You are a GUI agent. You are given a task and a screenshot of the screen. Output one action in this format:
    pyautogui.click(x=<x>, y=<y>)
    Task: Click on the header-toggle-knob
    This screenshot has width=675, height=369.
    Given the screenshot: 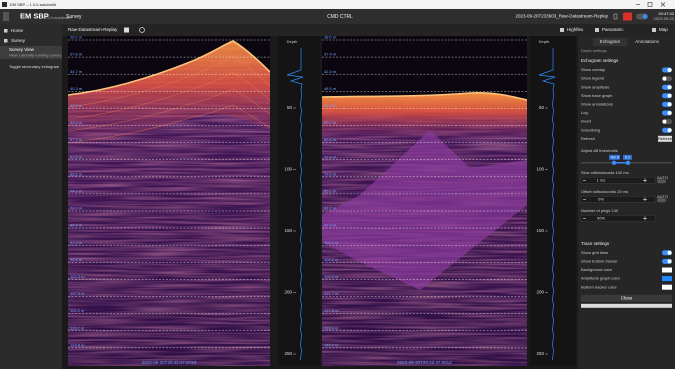 What is the action you would take?
    pyautogui.click(x=645, y=16)
    